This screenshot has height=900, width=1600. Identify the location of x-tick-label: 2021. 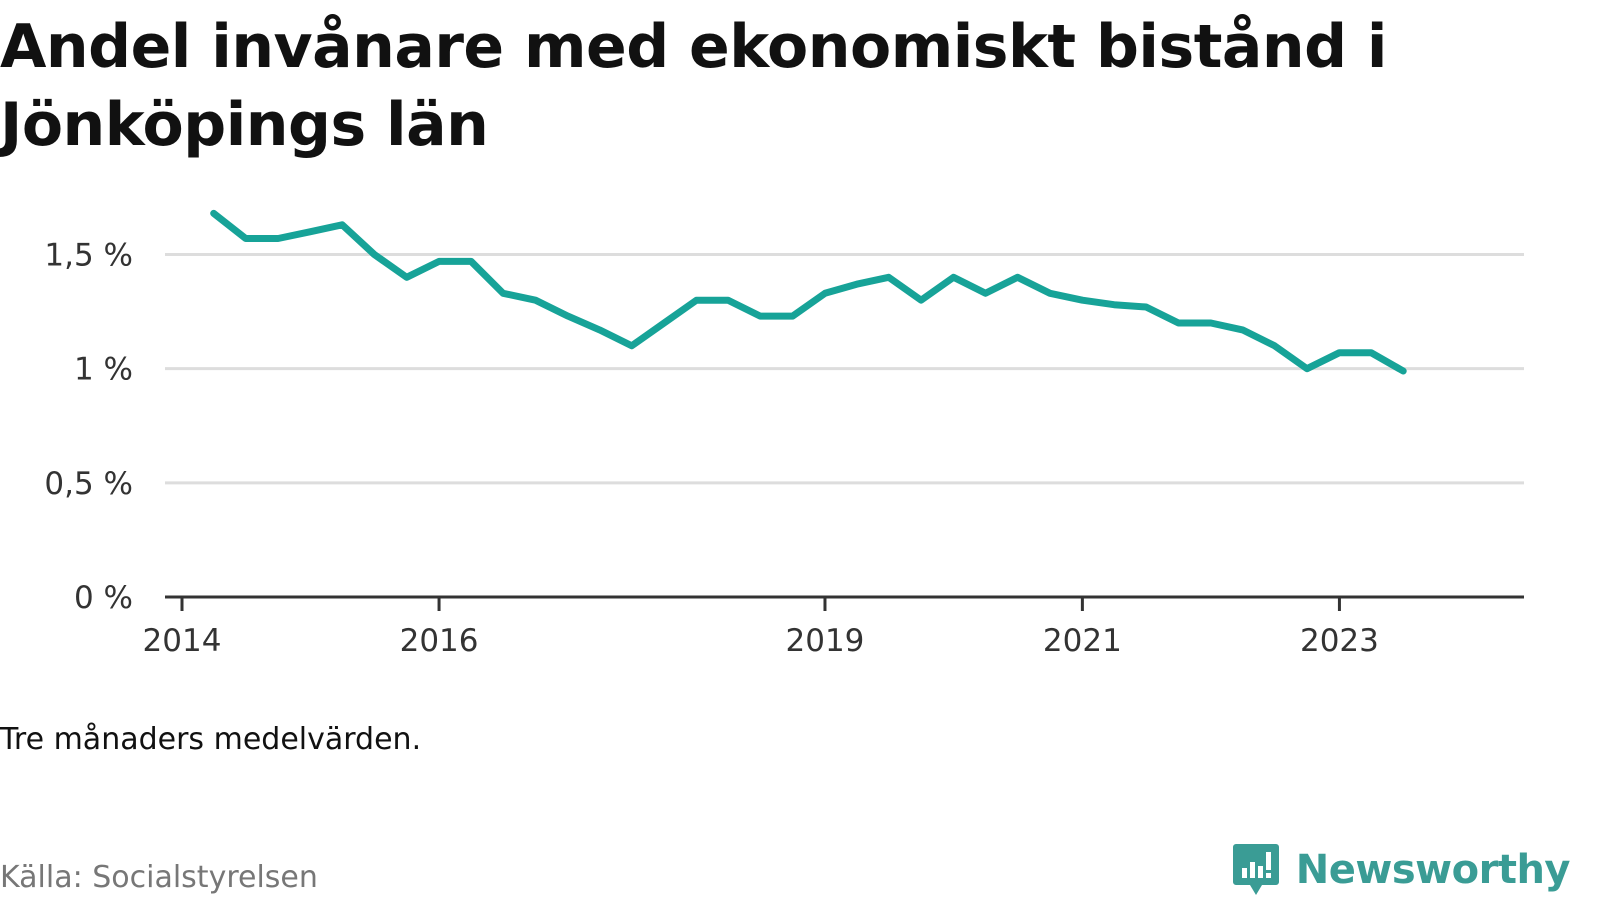
(1082, 641).